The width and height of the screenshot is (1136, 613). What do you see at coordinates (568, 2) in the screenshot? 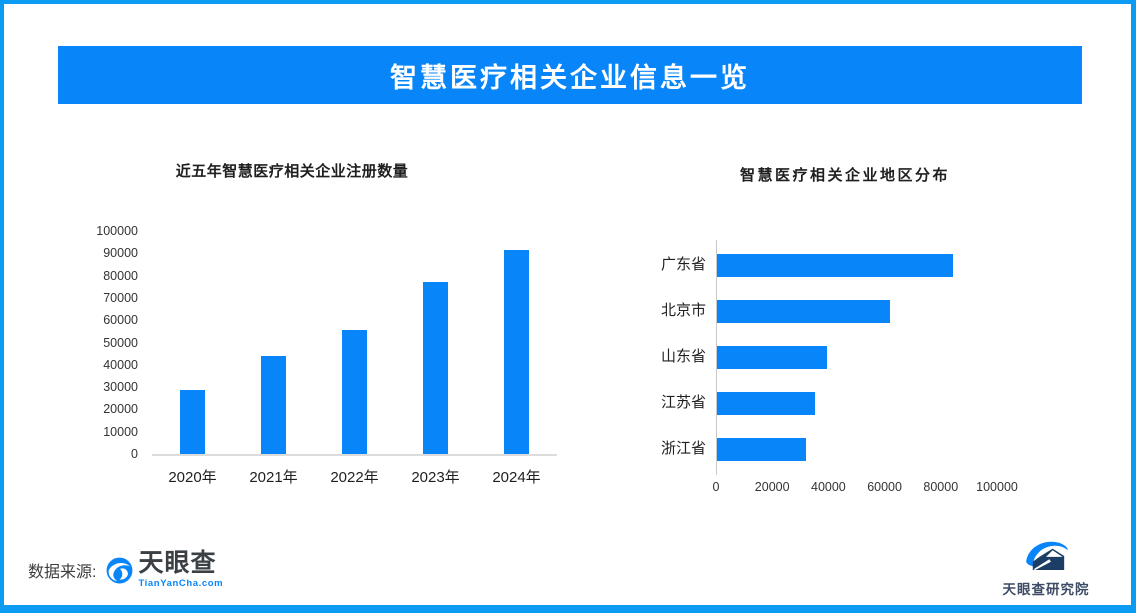
I see `page-border-top` at bounding box center [568, 2].